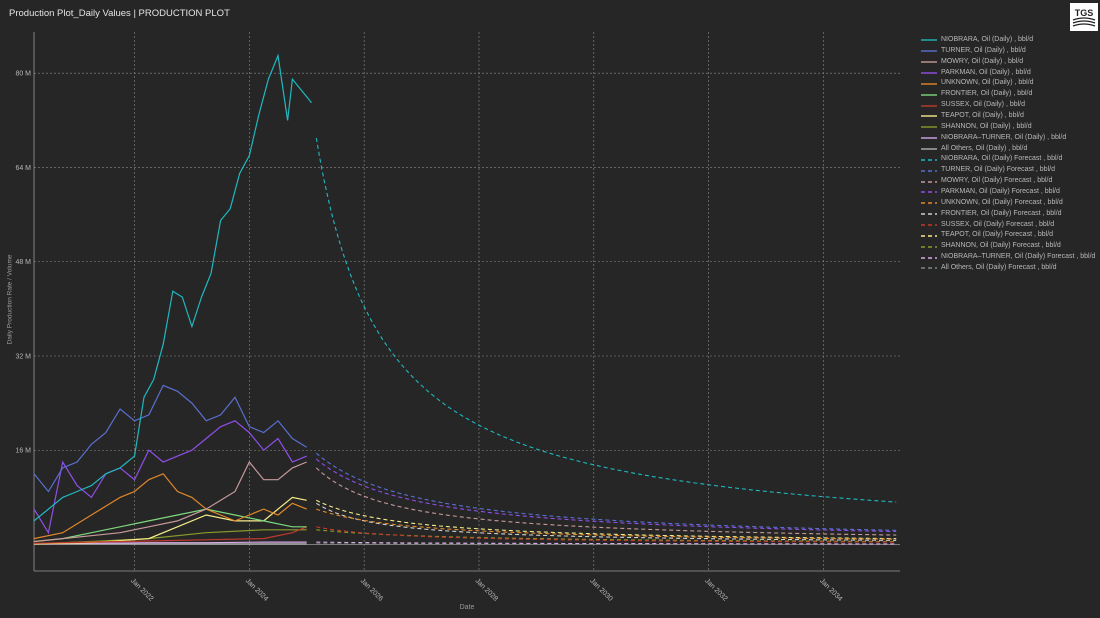 This screenshot has height=618, width=1100. Describe the element at coordinates (999, 268) in the screenshot. I see `legend-label: All Others, Oil (Daily) Forecast , bbl/d` at that location.